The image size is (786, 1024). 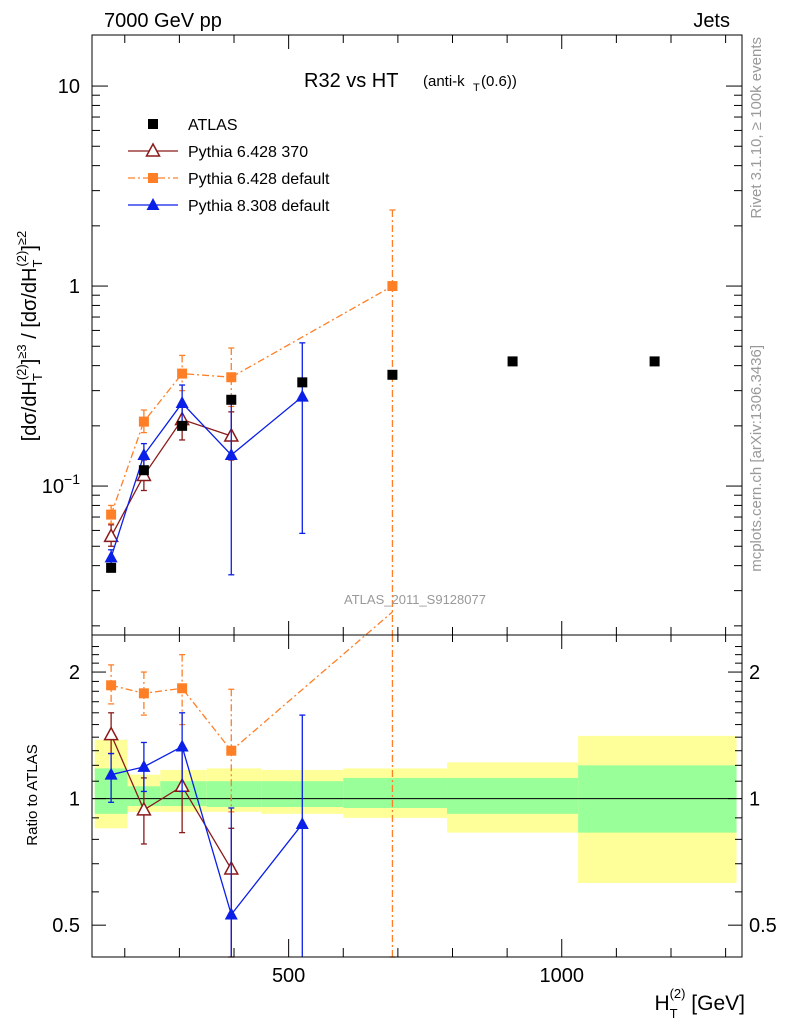 I want to click on ratio-bands, so click(x=415, y=809).